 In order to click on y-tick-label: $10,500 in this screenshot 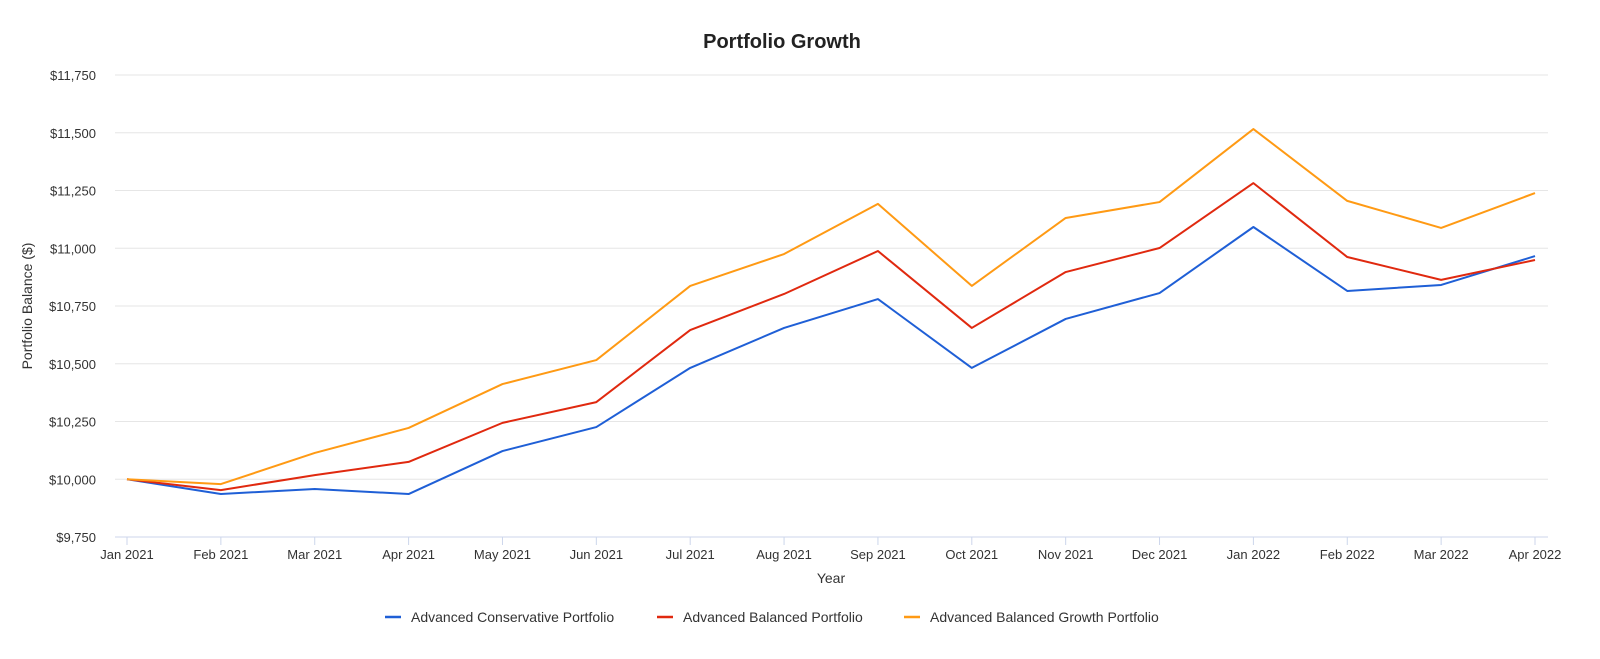, I will do `click(72, 364)`.